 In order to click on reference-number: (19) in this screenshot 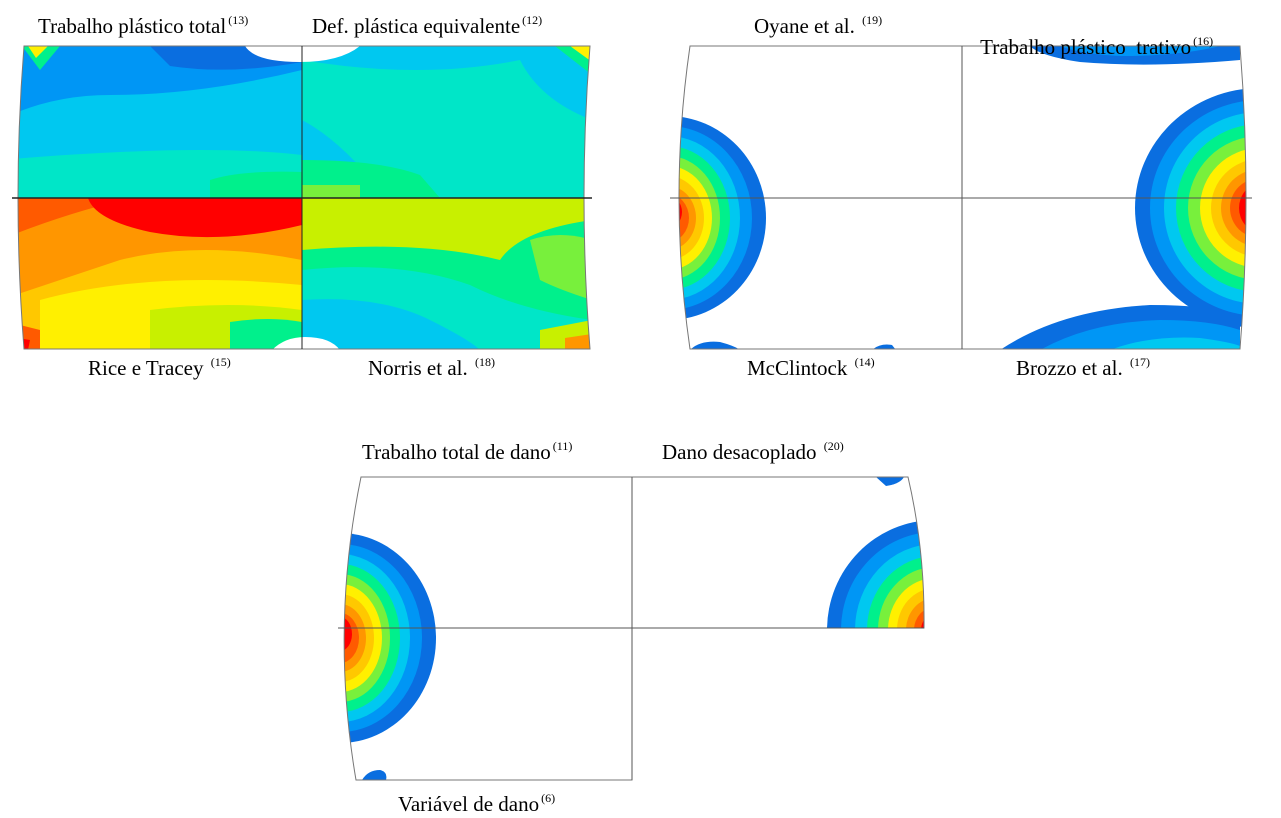, I will do `click(872, 20)`.